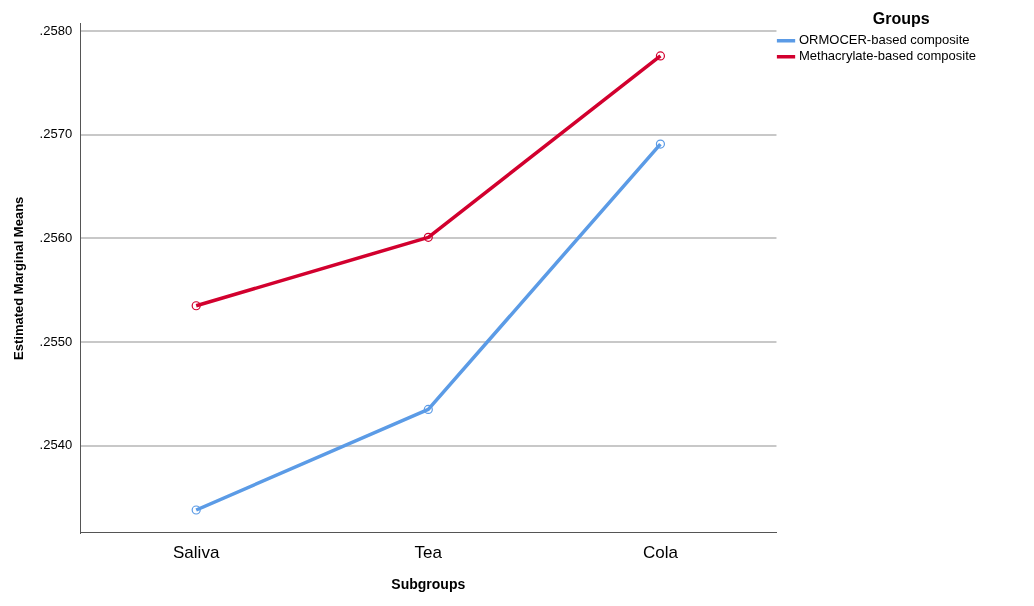 Image resolution: width=1034 pixels, height=606 pixels. I want to click on y-tick-label: .2560, so click(56, 237).